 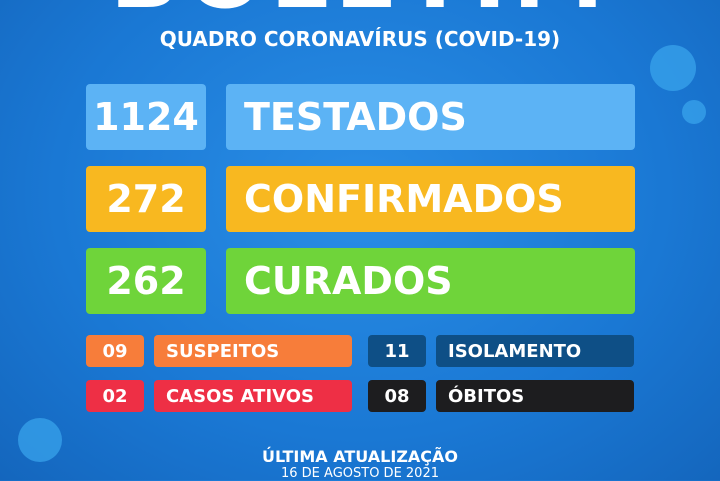 What do you see at coordinates (535, 396) in the screenshot?
I see `secondary-label: ÓBITOS` at bounding box center [535, 396].